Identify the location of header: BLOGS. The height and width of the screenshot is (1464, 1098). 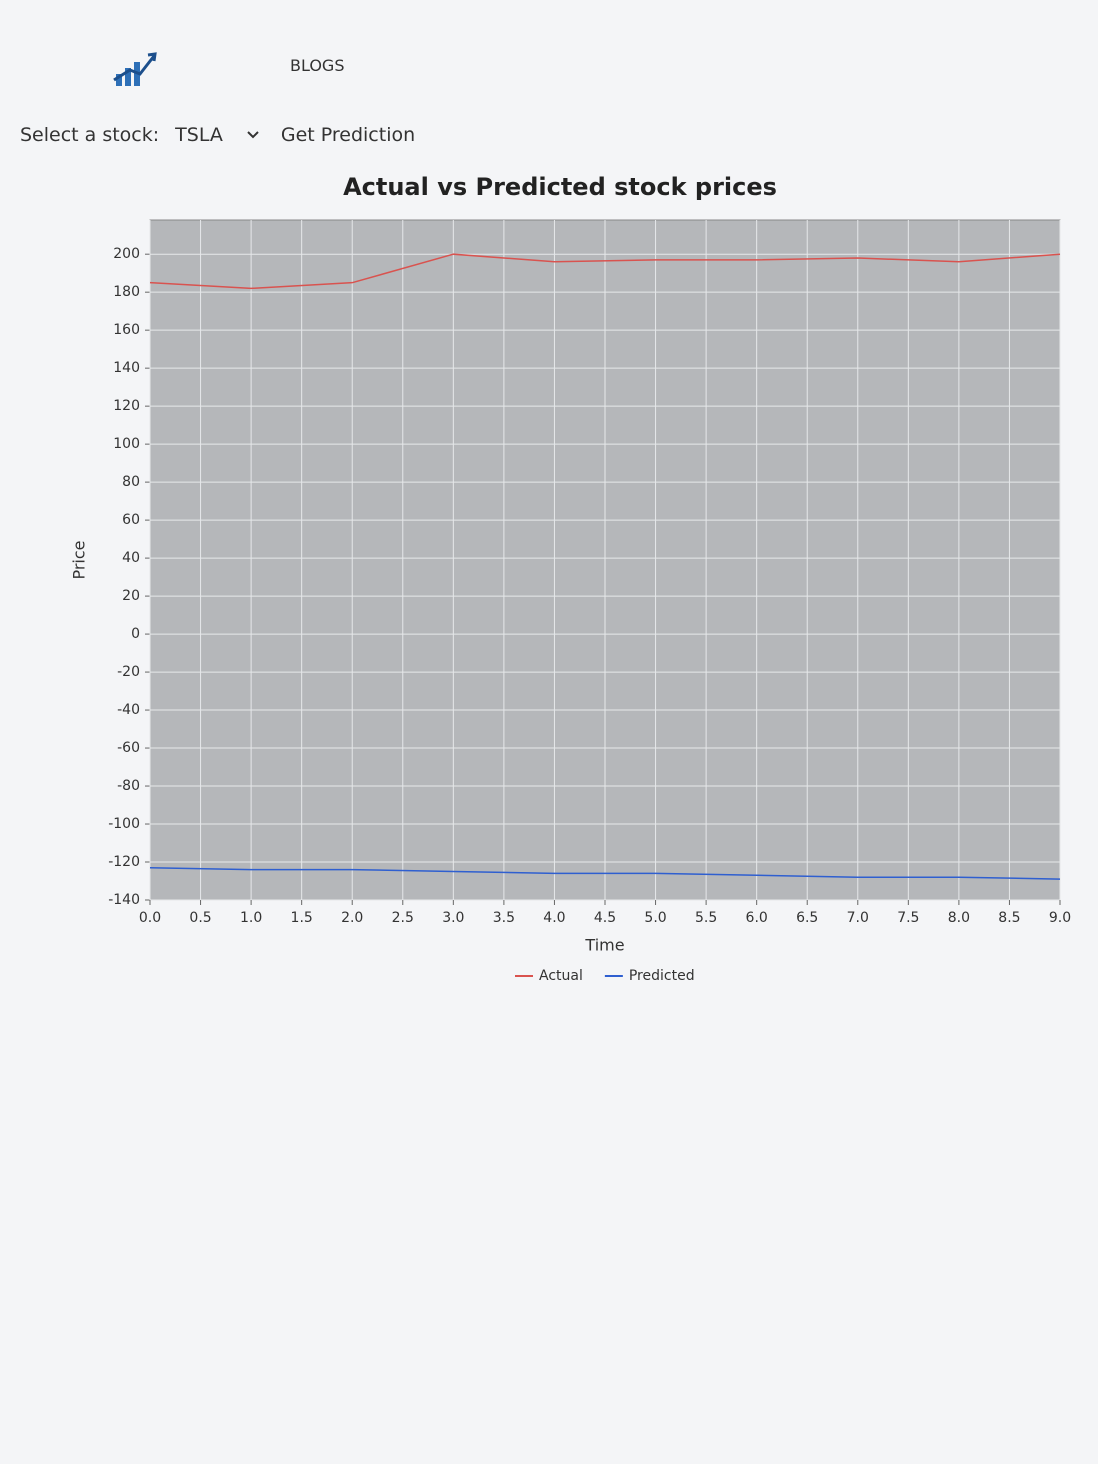
(549, 55).